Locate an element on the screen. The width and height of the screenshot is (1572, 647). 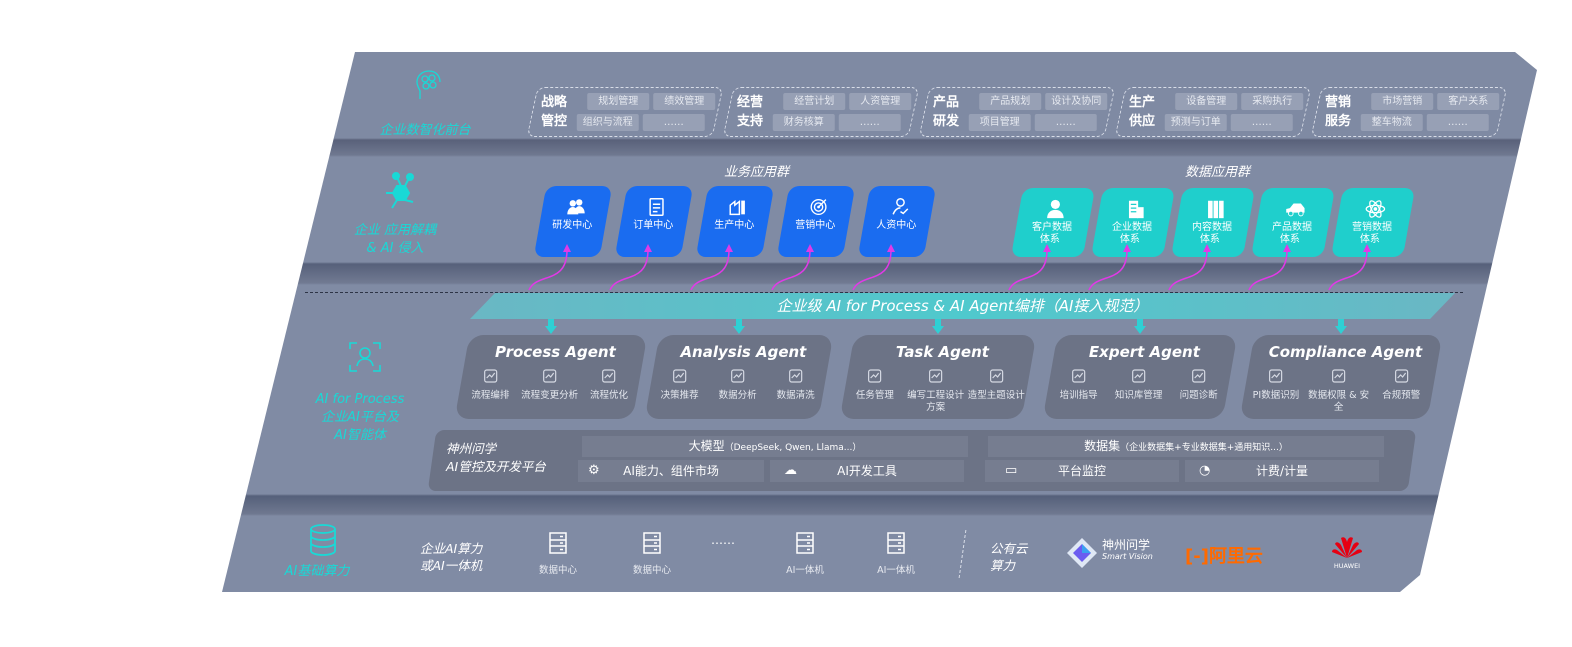
capability-chip: 规划管理 is located at coordinates (618, 101).